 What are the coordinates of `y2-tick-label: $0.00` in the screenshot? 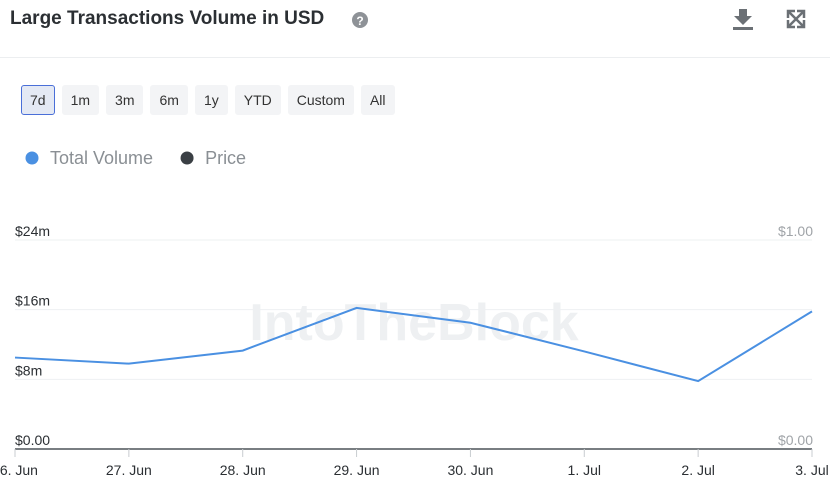 It's located at (795, 440).